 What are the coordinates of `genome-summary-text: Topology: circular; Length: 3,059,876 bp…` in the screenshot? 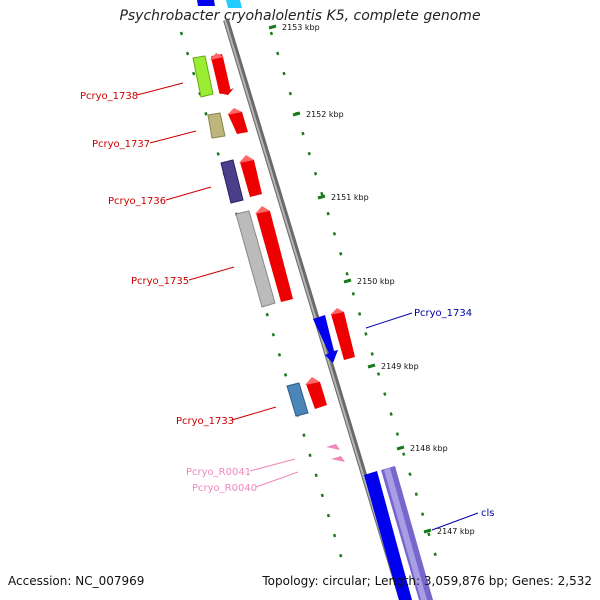 It's located at (427, 581).